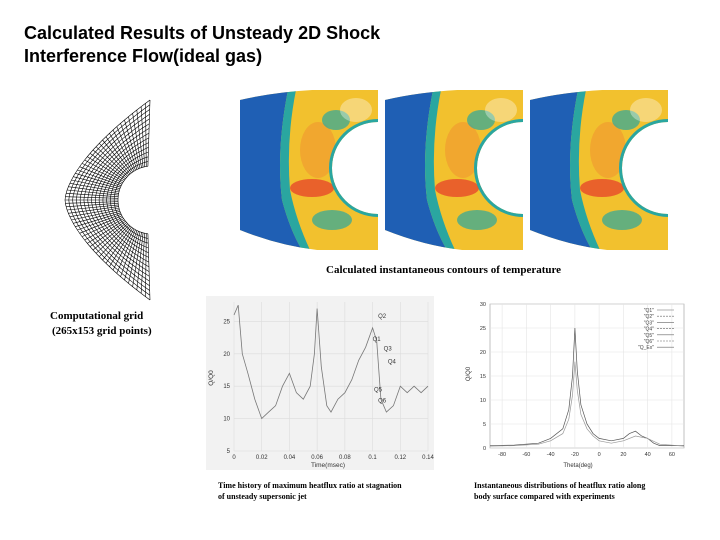 The image size is (720, 540). I want to click on x-tick-label: -20, so click(575, 455).